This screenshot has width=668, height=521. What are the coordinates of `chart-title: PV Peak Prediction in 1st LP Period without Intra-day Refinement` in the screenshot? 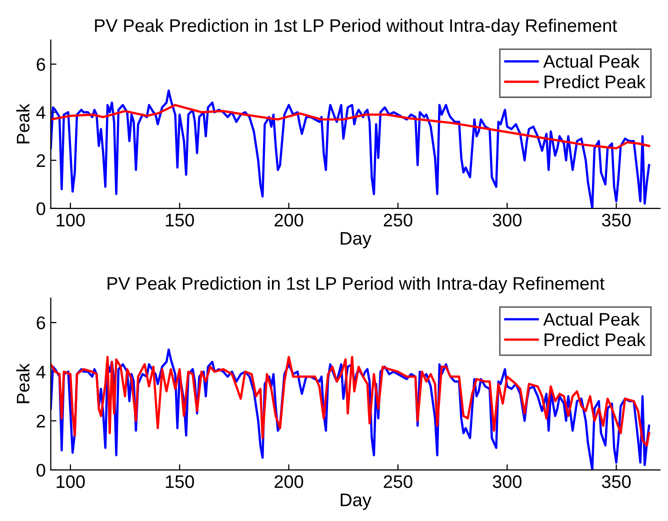 It's located at (356, 27).